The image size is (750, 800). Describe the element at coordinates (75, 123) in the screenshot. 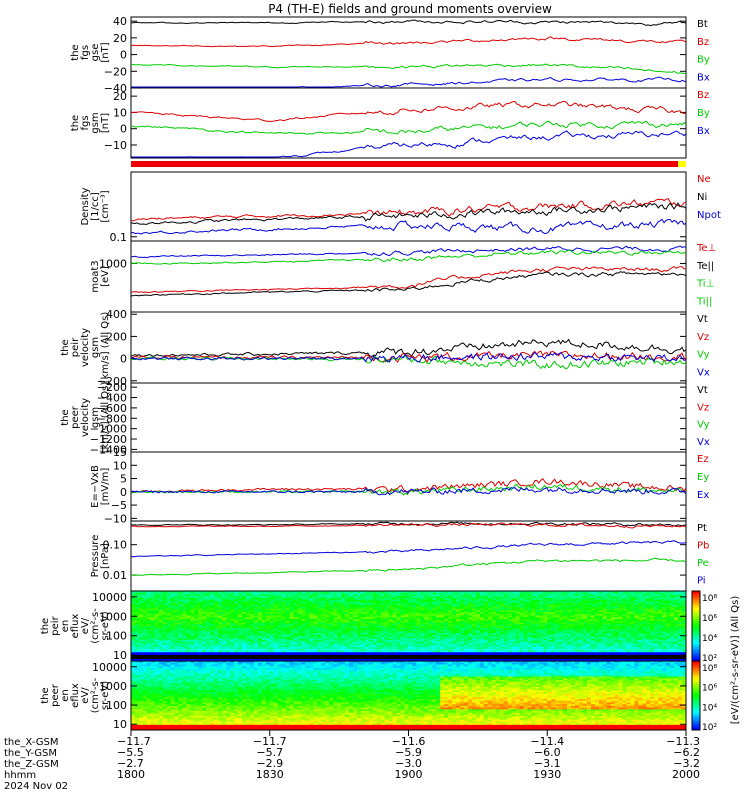

I see `y-axis-label: the` at that location.